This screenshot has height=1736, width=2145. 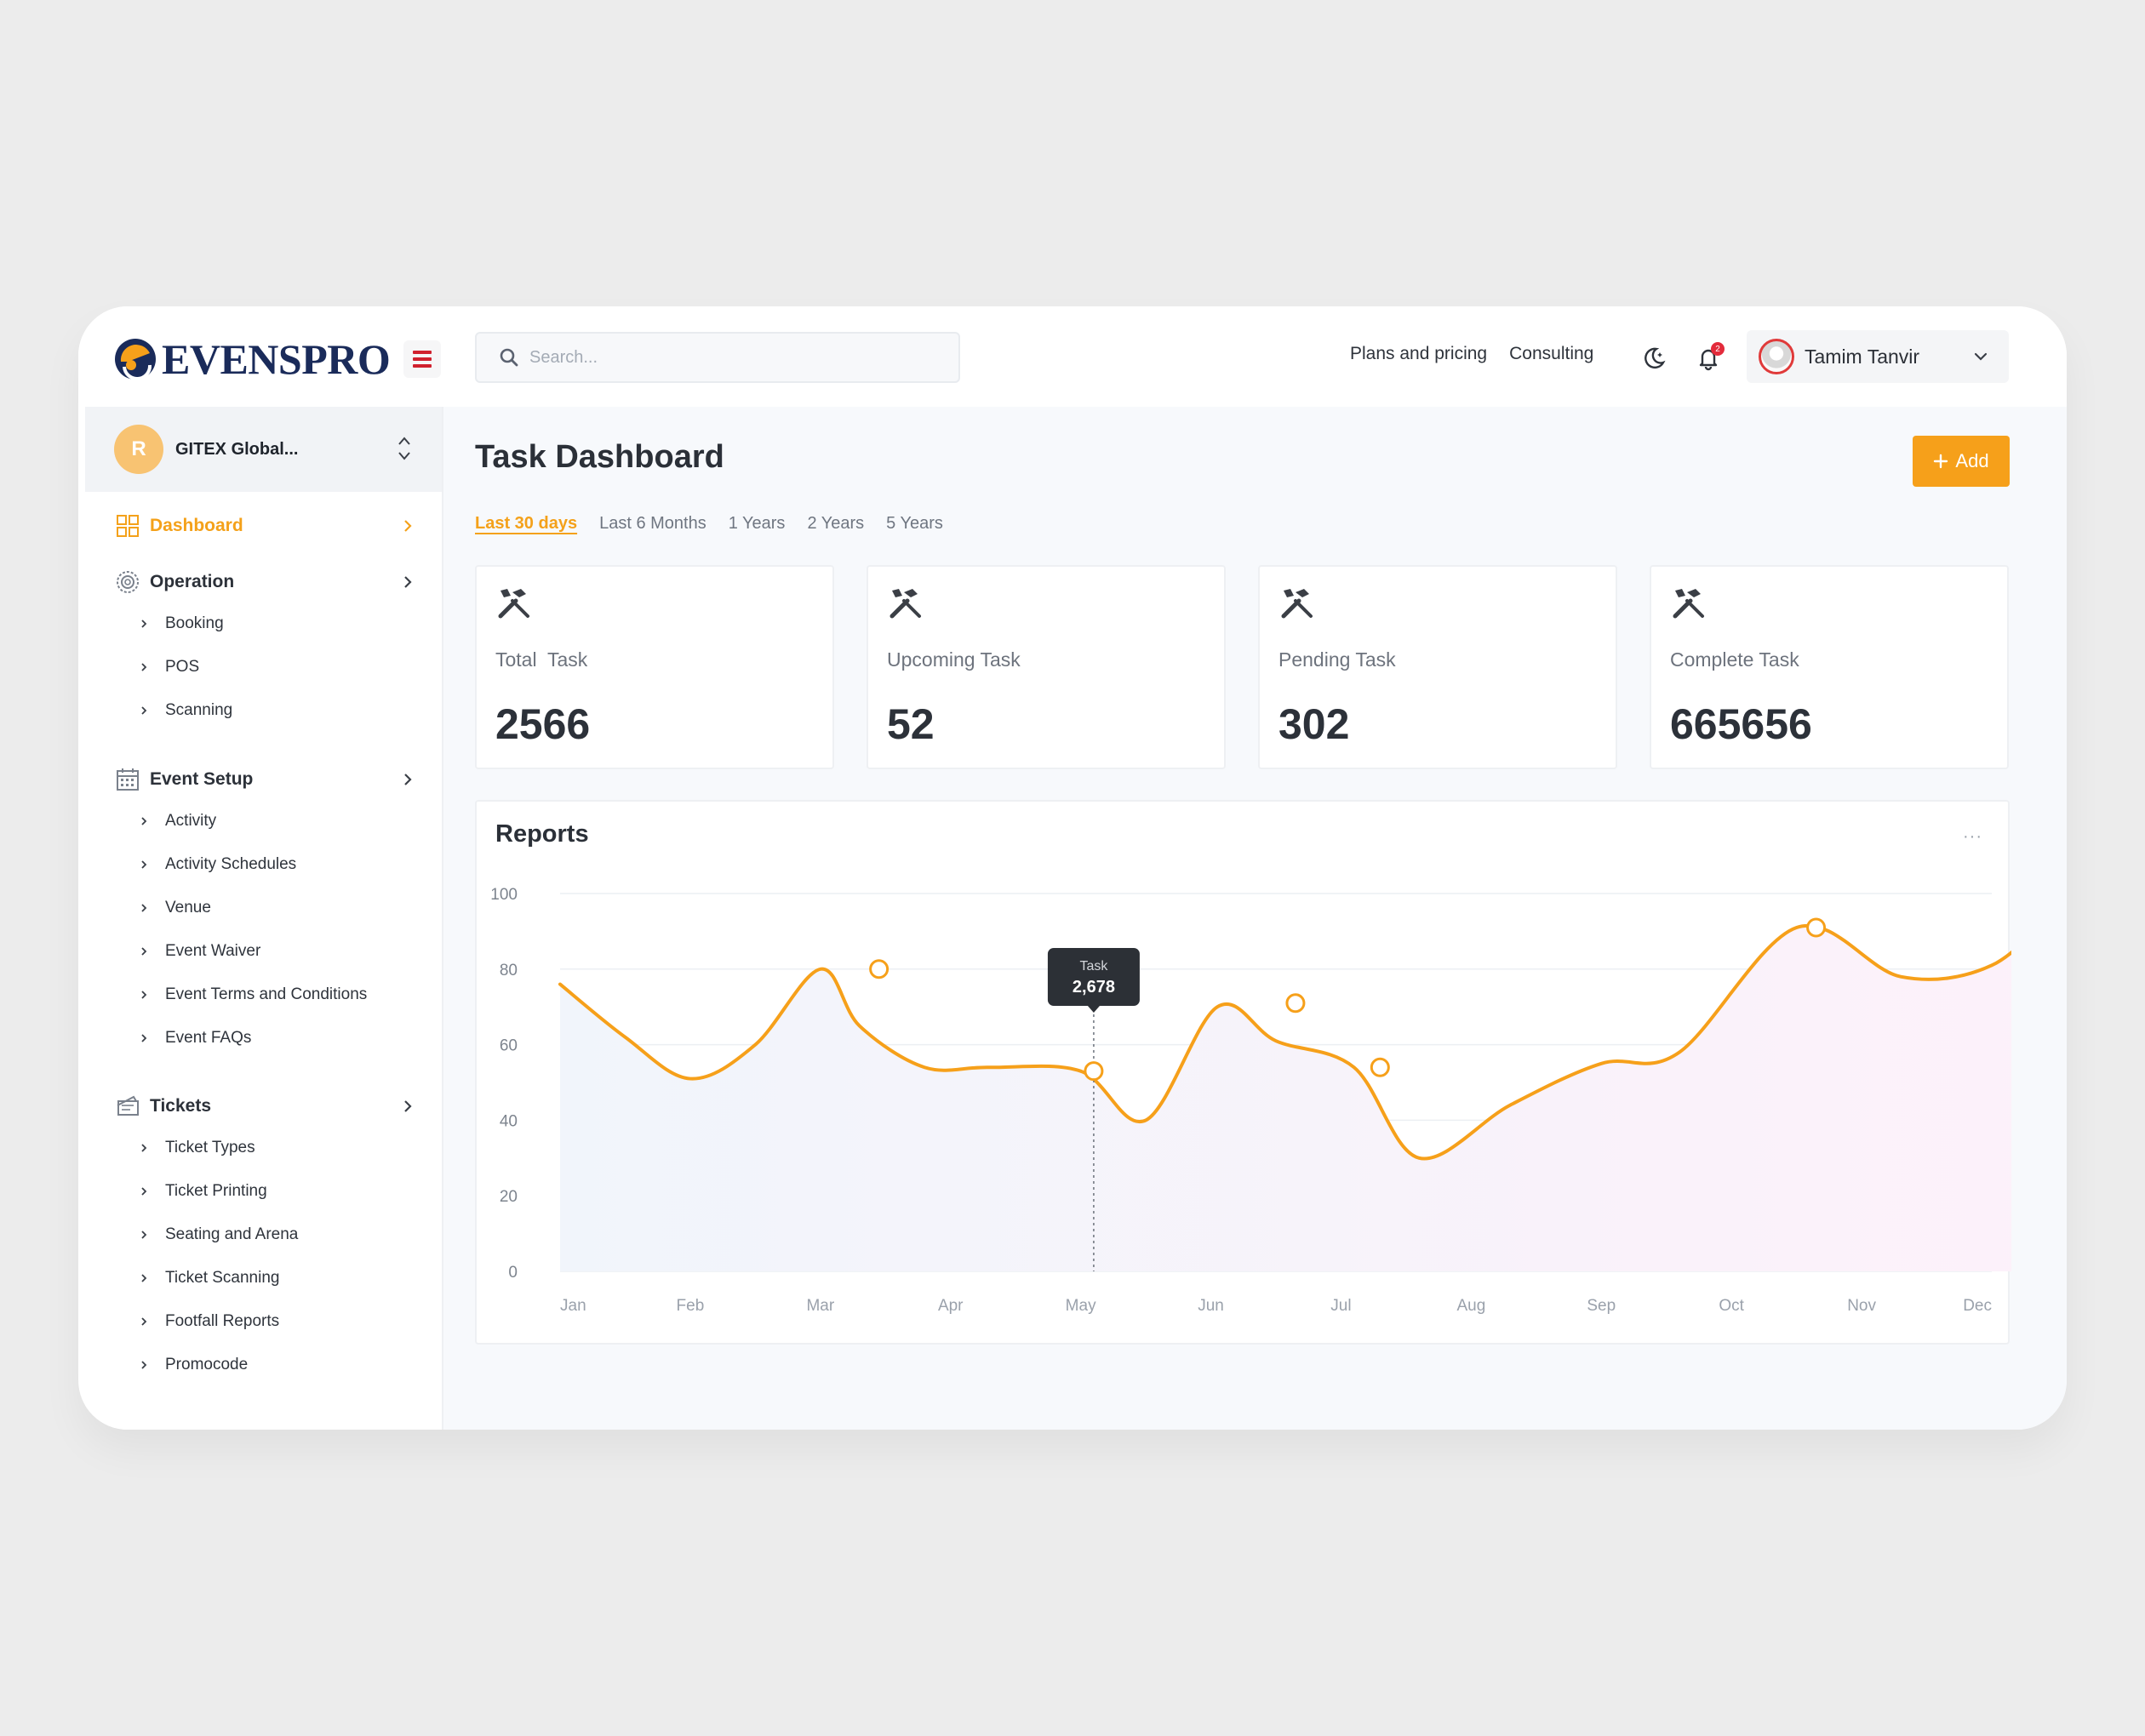 I want to click on user-menu: Tamim Tanvir, so click(x=1878, y=356).